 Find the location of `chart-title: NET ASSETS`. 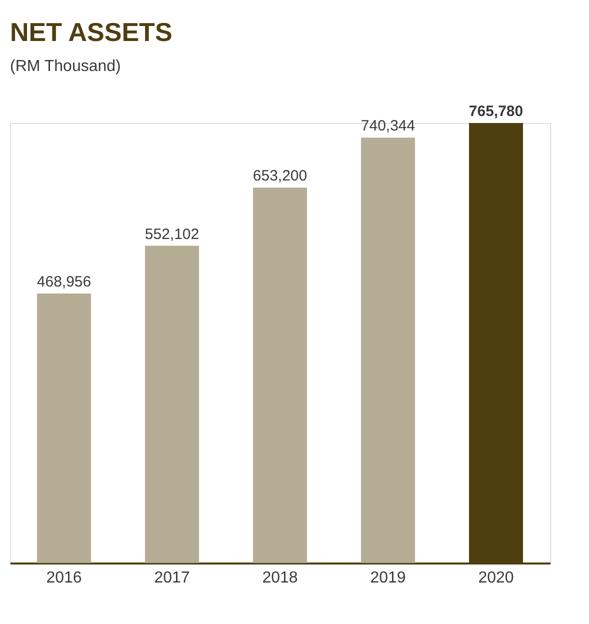

chart-title: NET ASSETS is located at coordinates (91, 32).